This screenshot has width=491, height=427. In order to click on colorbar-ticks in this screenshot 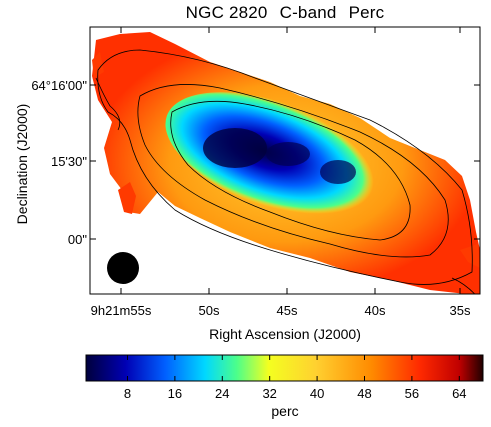, I will do `click(293, 368)`.